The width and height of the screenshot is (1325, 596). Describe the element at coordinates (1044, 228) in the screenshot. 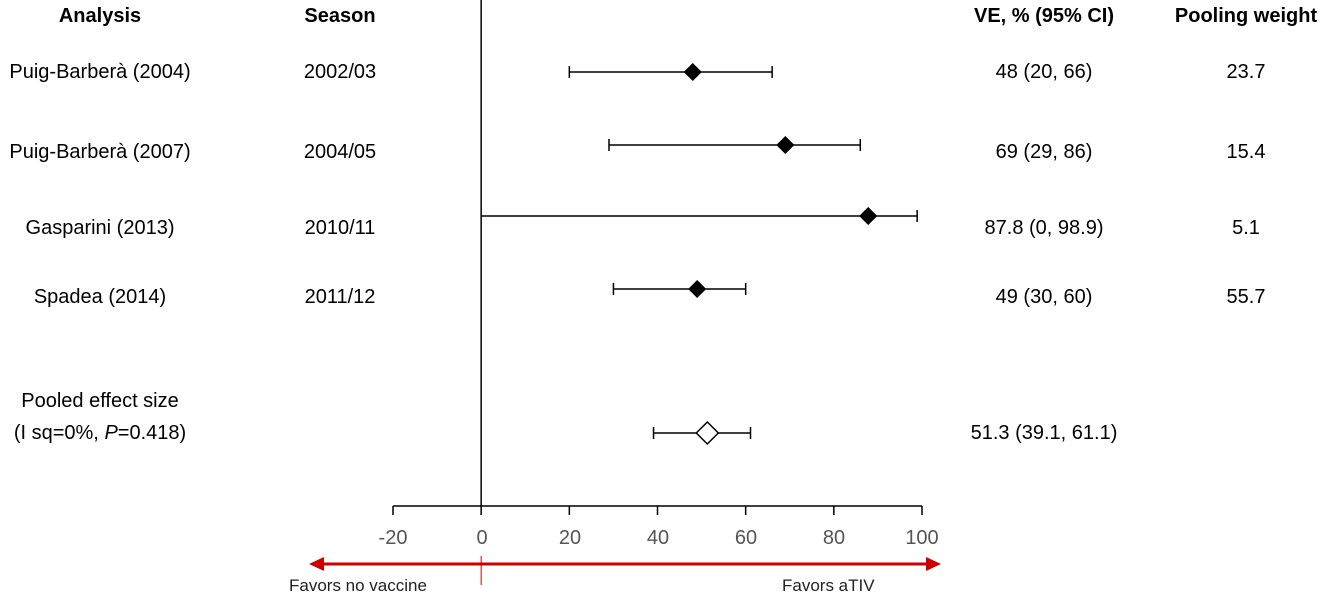

I see `row-ve: 87.8 (0, 98.9)` at that location.